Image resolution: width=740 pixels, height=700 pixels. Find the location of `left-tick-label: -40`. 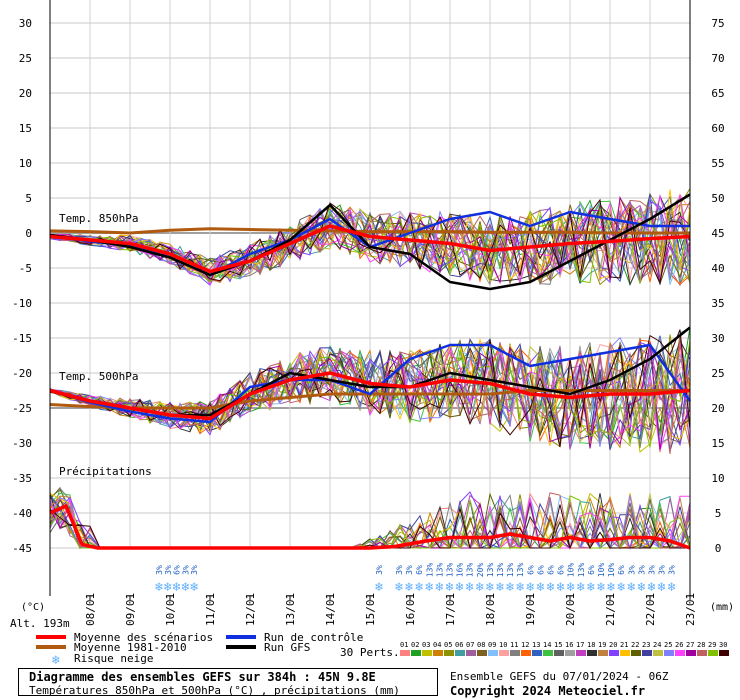

left-tick-label: -40 is located at coordinates (22, 513).